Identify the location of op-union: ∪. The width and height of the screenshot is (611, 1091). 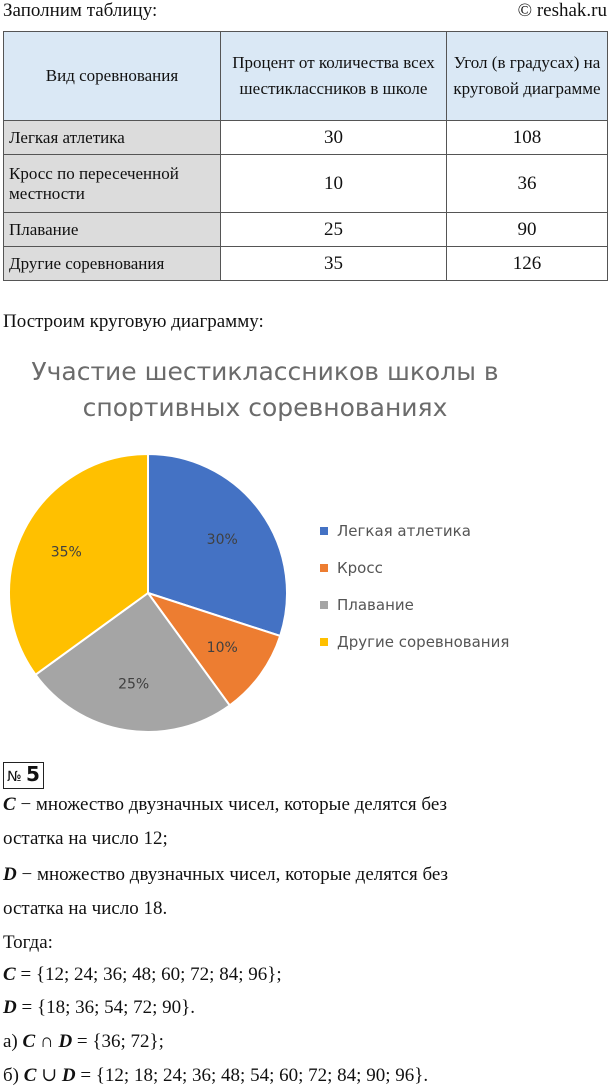
(49, 1075).